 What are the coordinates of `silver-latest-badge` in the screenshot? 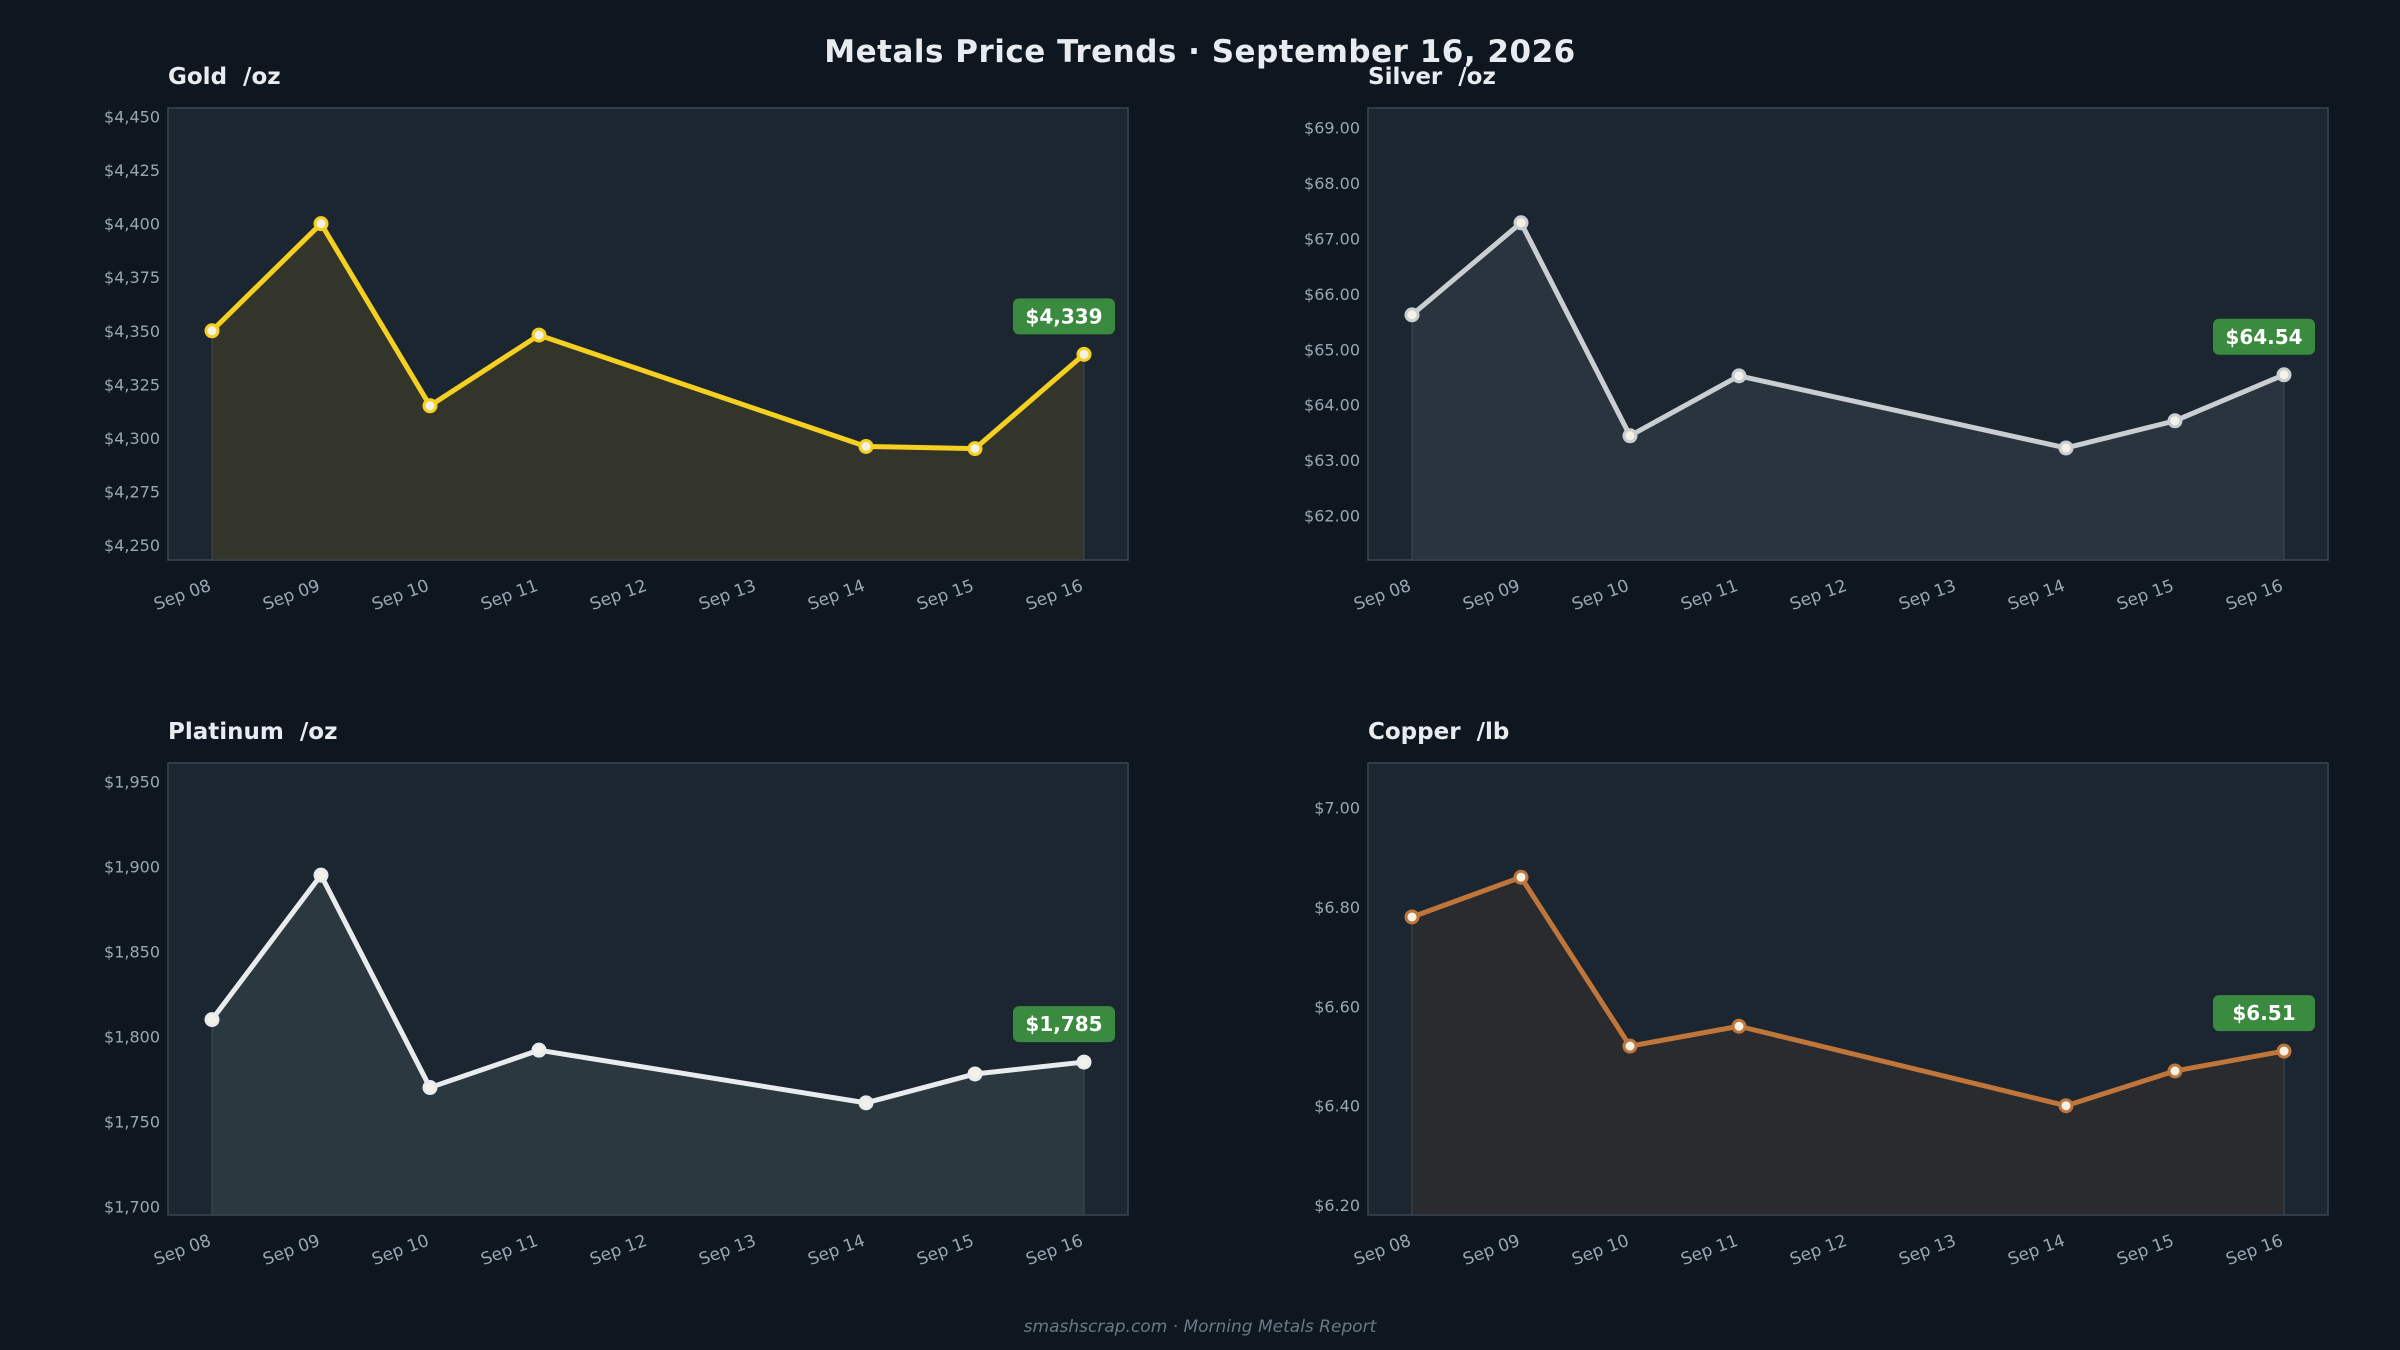 It's located at (2264, 336).